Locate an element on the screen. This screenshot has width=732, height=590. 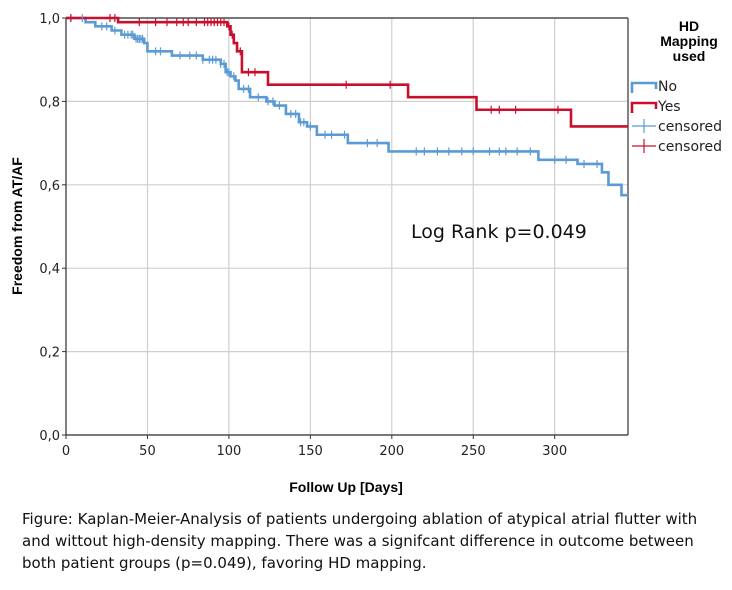
y-tick-label-3: 0,6 is located at coordinates (49, 186).